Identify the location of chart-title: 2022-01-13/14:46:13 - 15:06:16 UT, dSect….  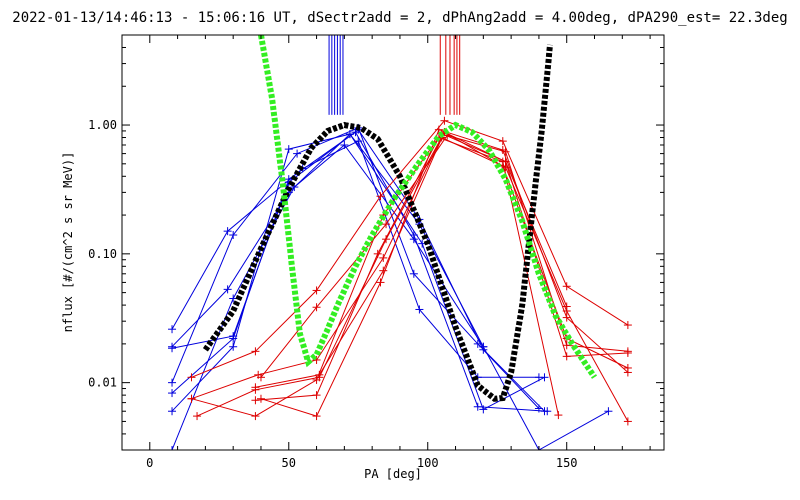
(399, 18).